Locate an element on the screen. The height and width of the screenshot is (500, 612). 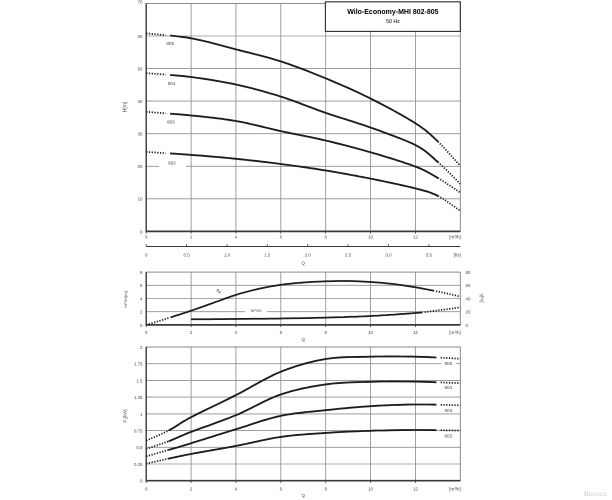
svg-text: P1[kW] is located at coordinates (126, 415).